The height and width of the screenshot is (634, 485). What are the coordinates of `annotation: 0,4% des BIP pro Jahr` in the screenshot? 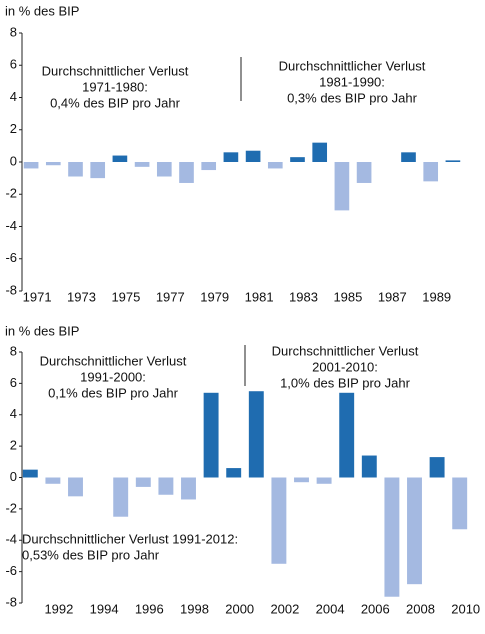 It's located at (115, 102).